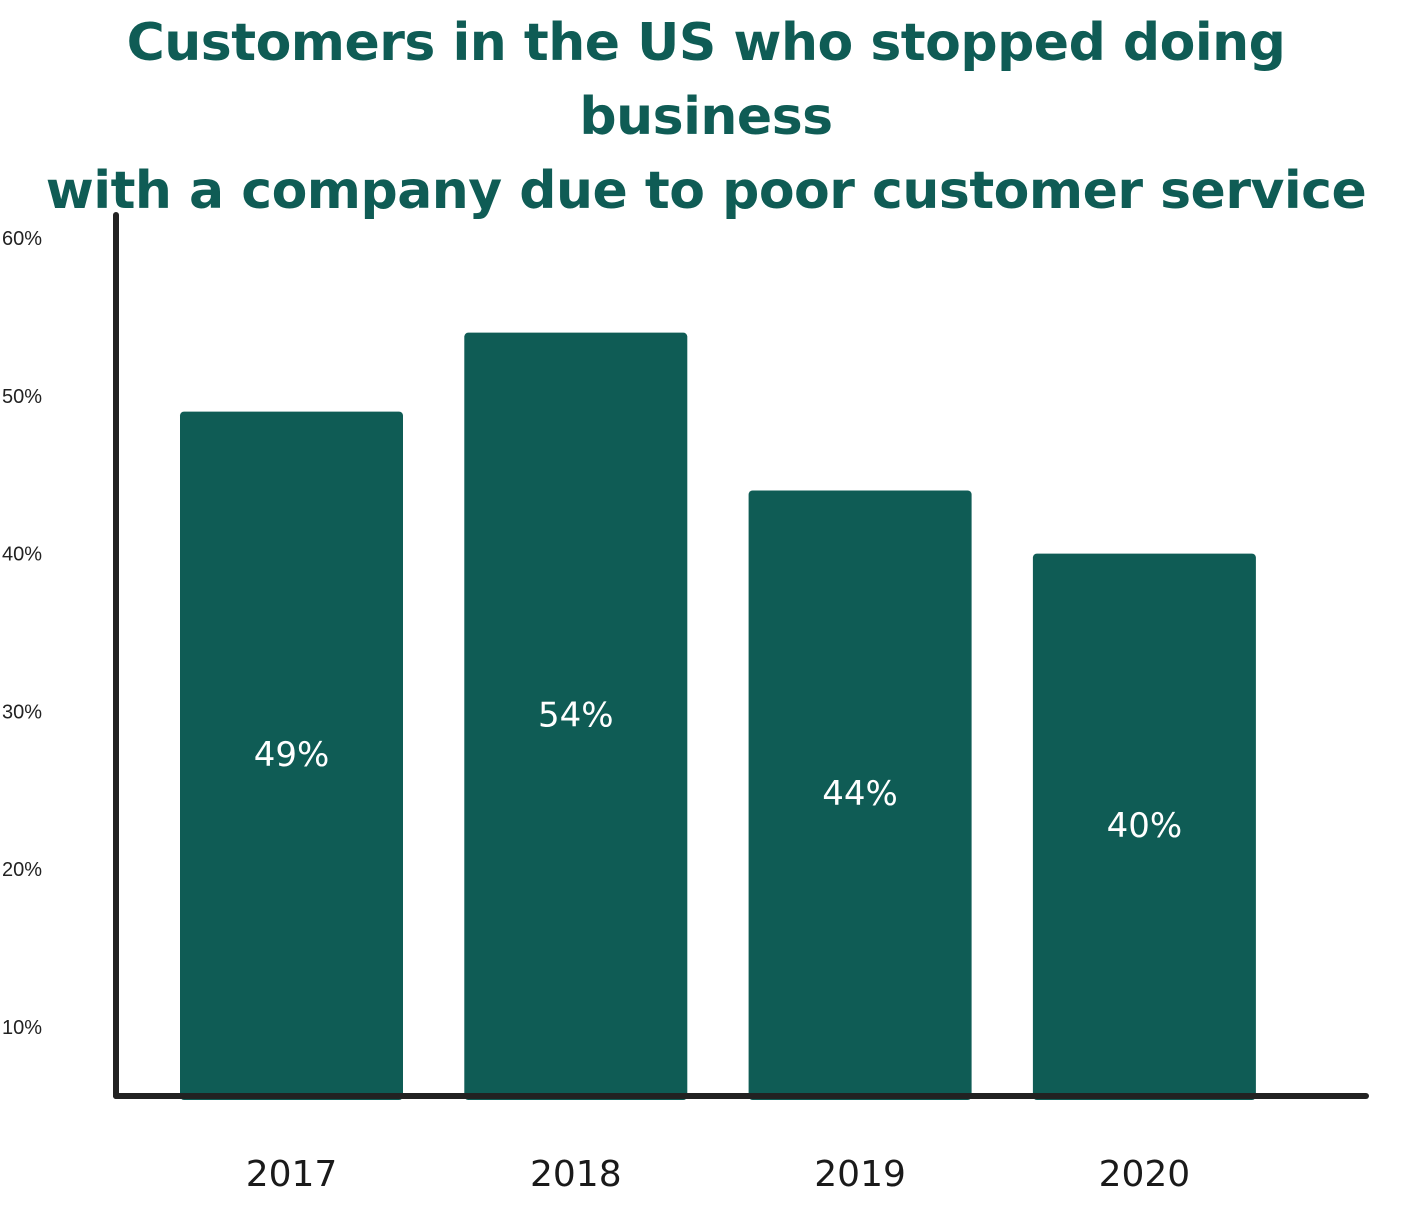 The image size is (1412, 1212). I want to click on bar-2018, so click(576, 716).